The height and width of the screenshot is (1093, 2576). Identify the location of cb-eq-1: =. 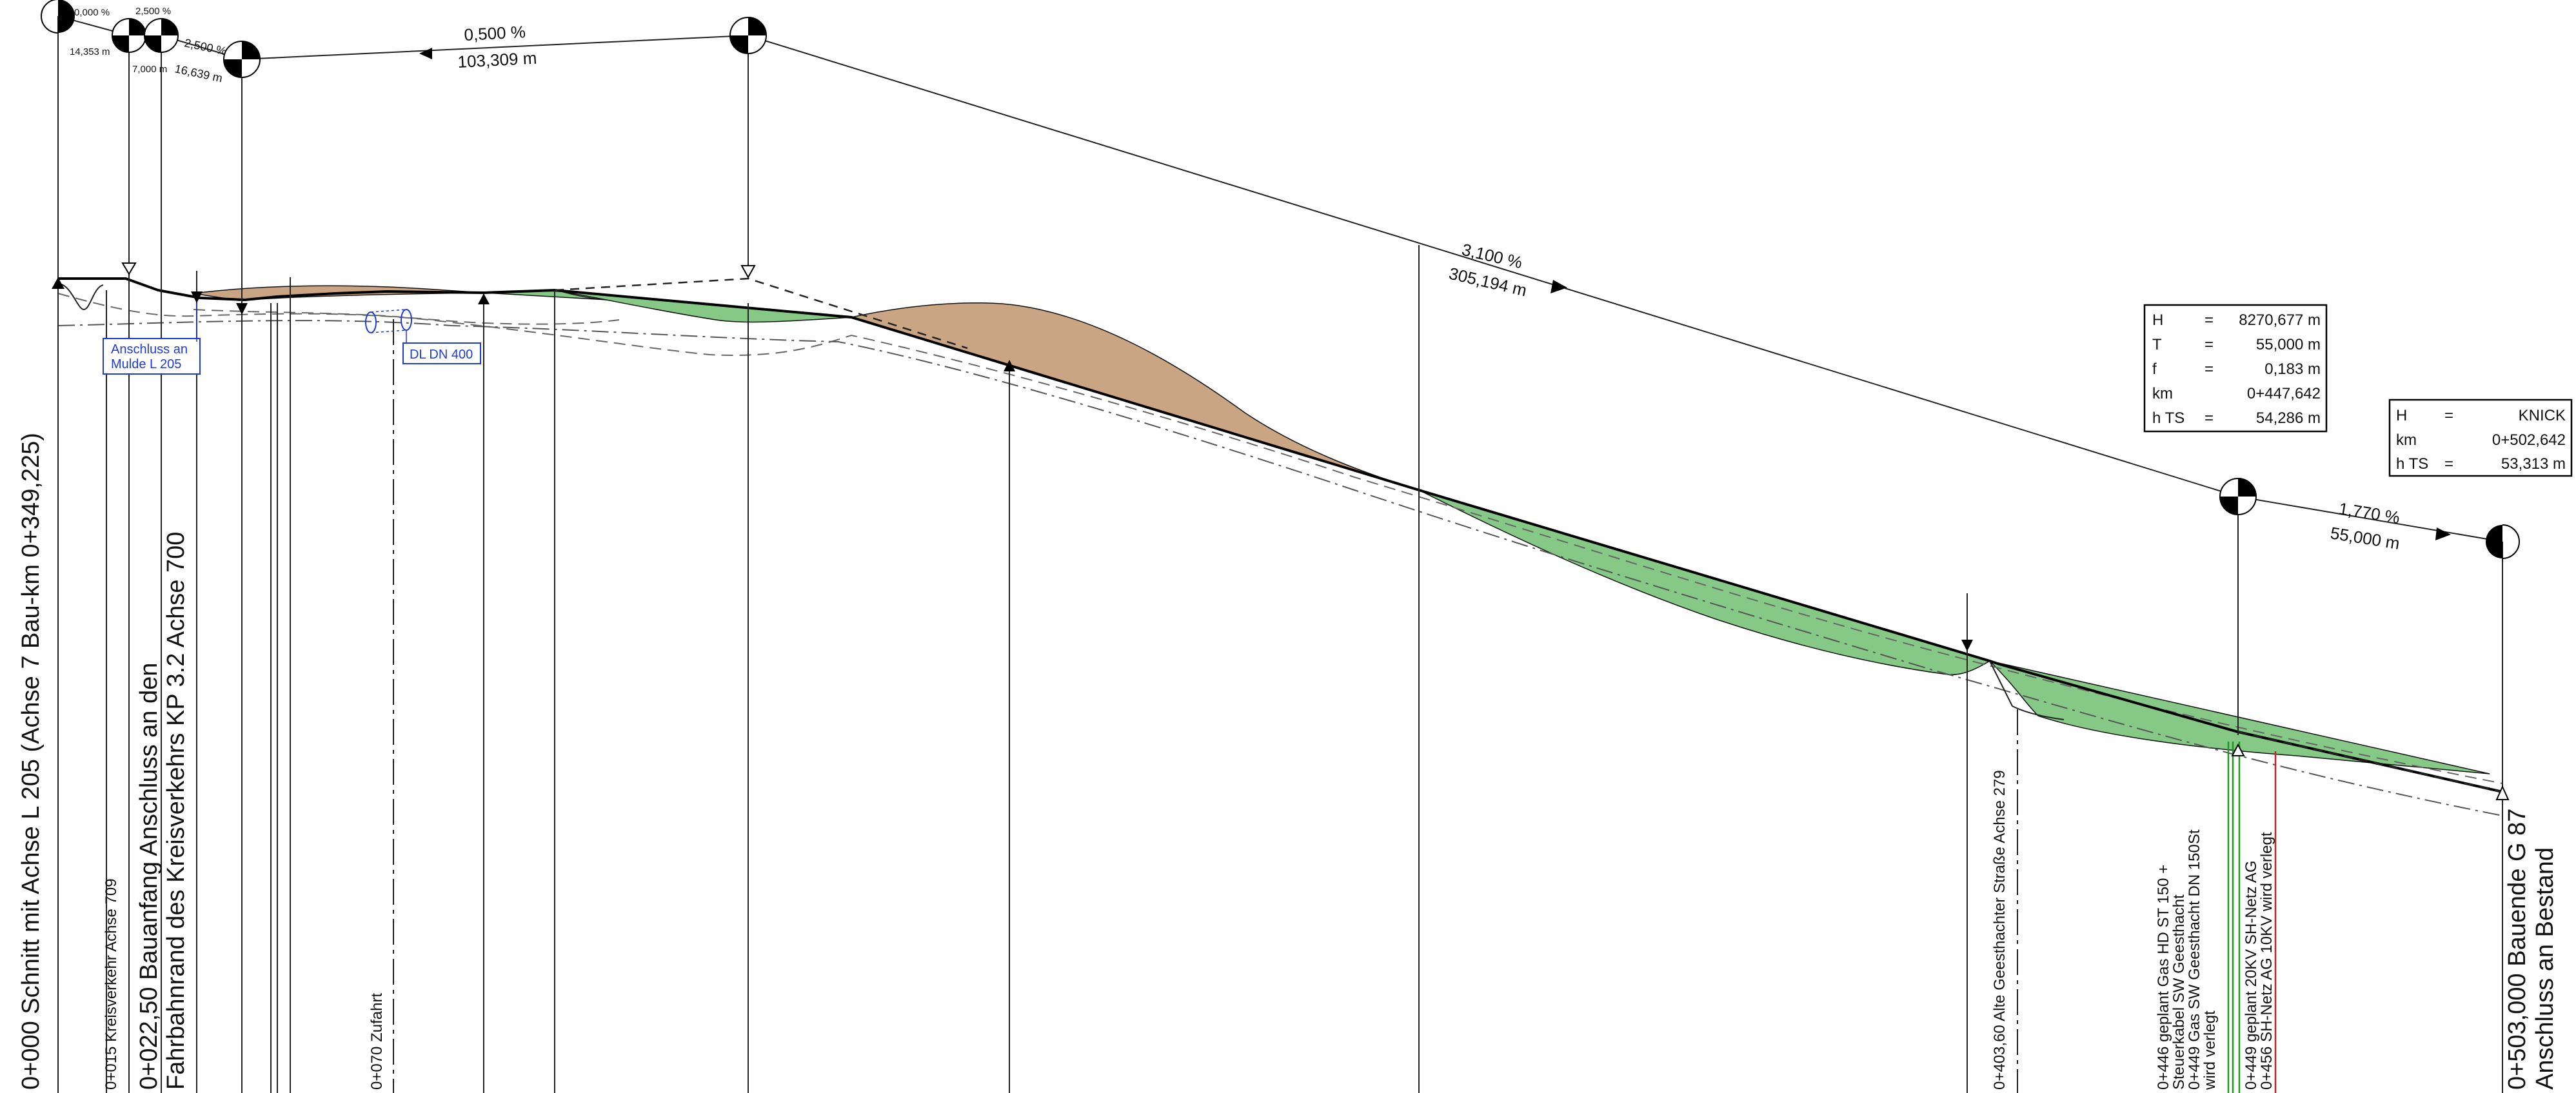
(2209, 344).